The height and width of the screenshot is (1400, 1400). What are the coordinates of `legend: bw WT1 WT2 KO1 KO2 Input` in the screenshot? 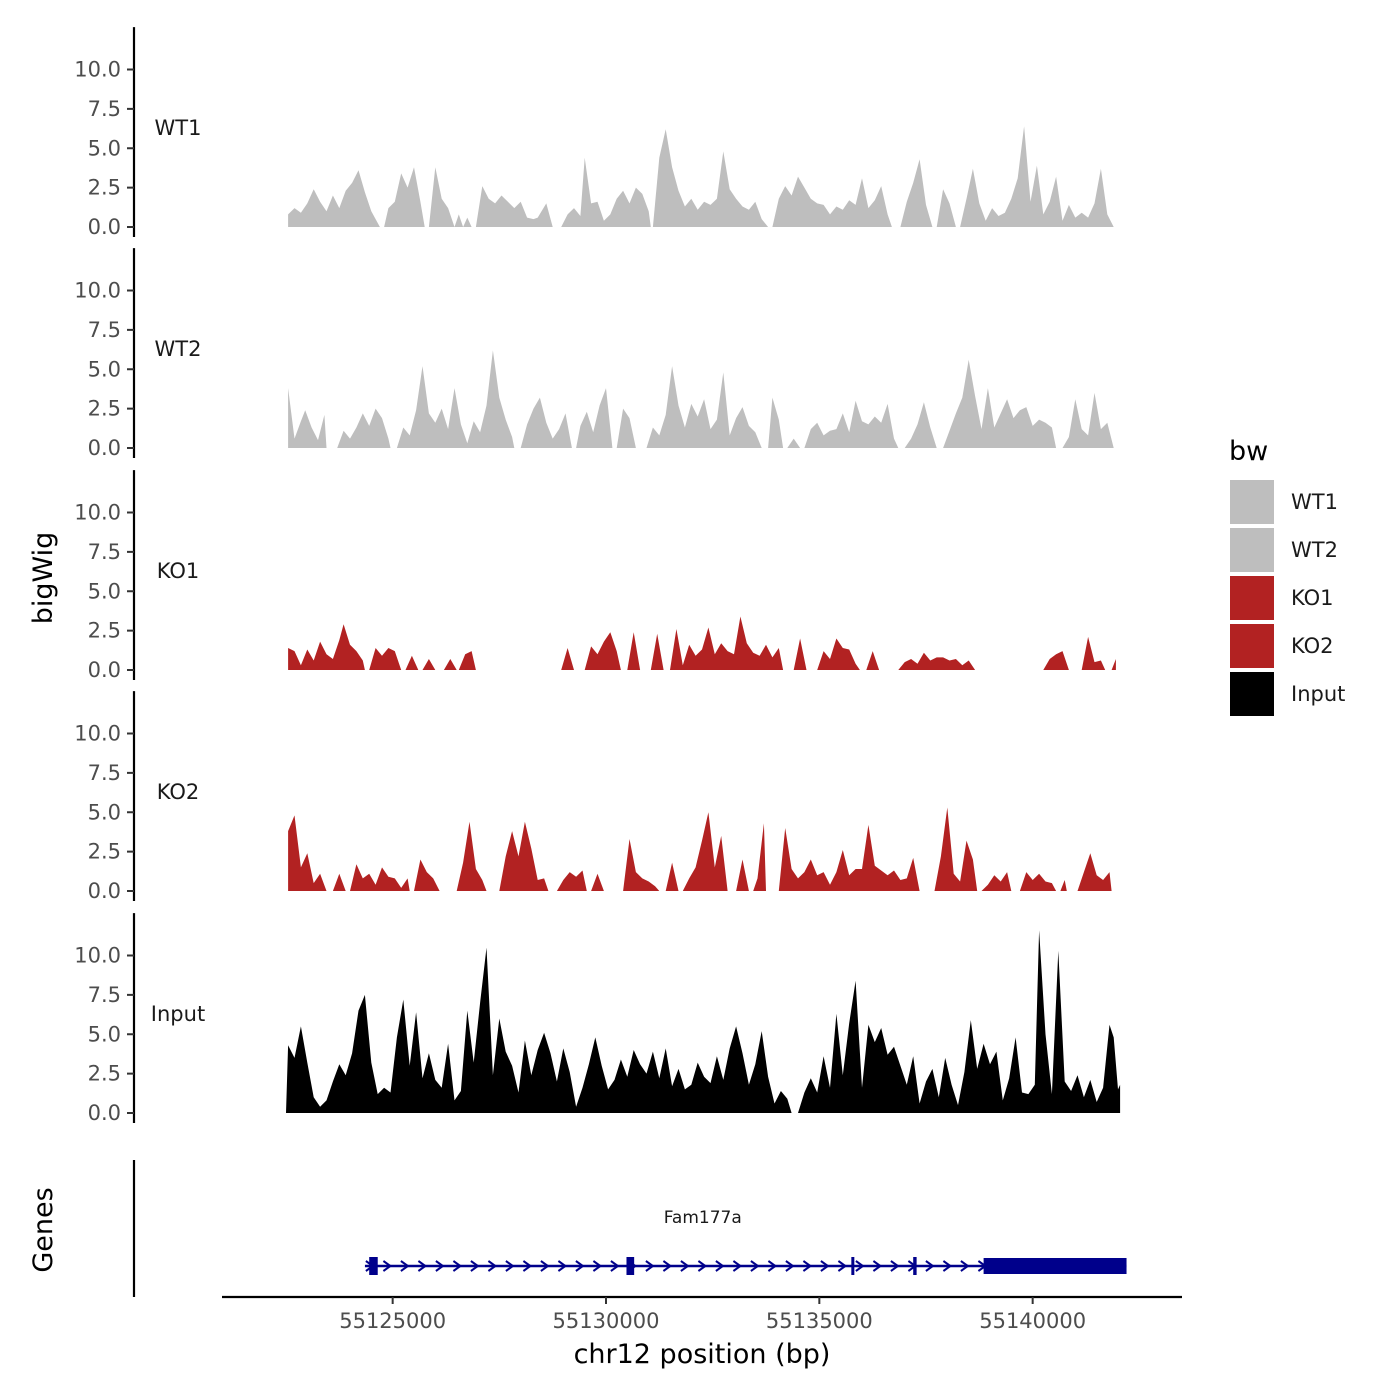 It's located at (1287, 576).